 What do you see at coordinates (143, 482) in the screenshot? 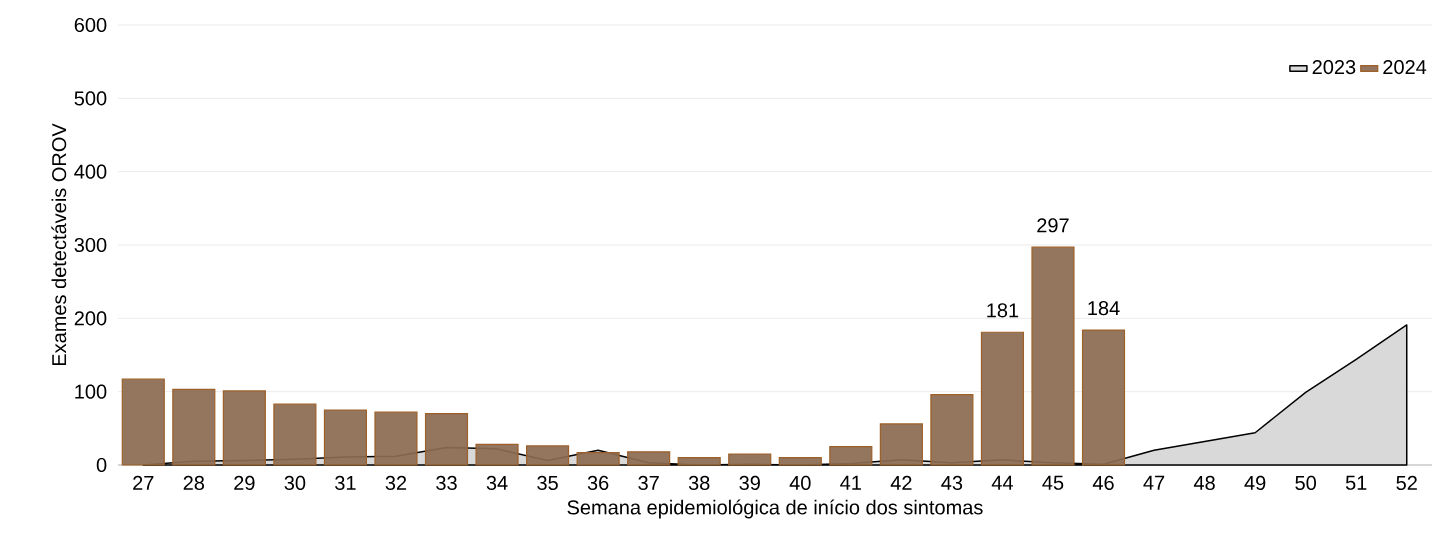
I see `x-tick-label: 27` at bounding box center [143, 482].